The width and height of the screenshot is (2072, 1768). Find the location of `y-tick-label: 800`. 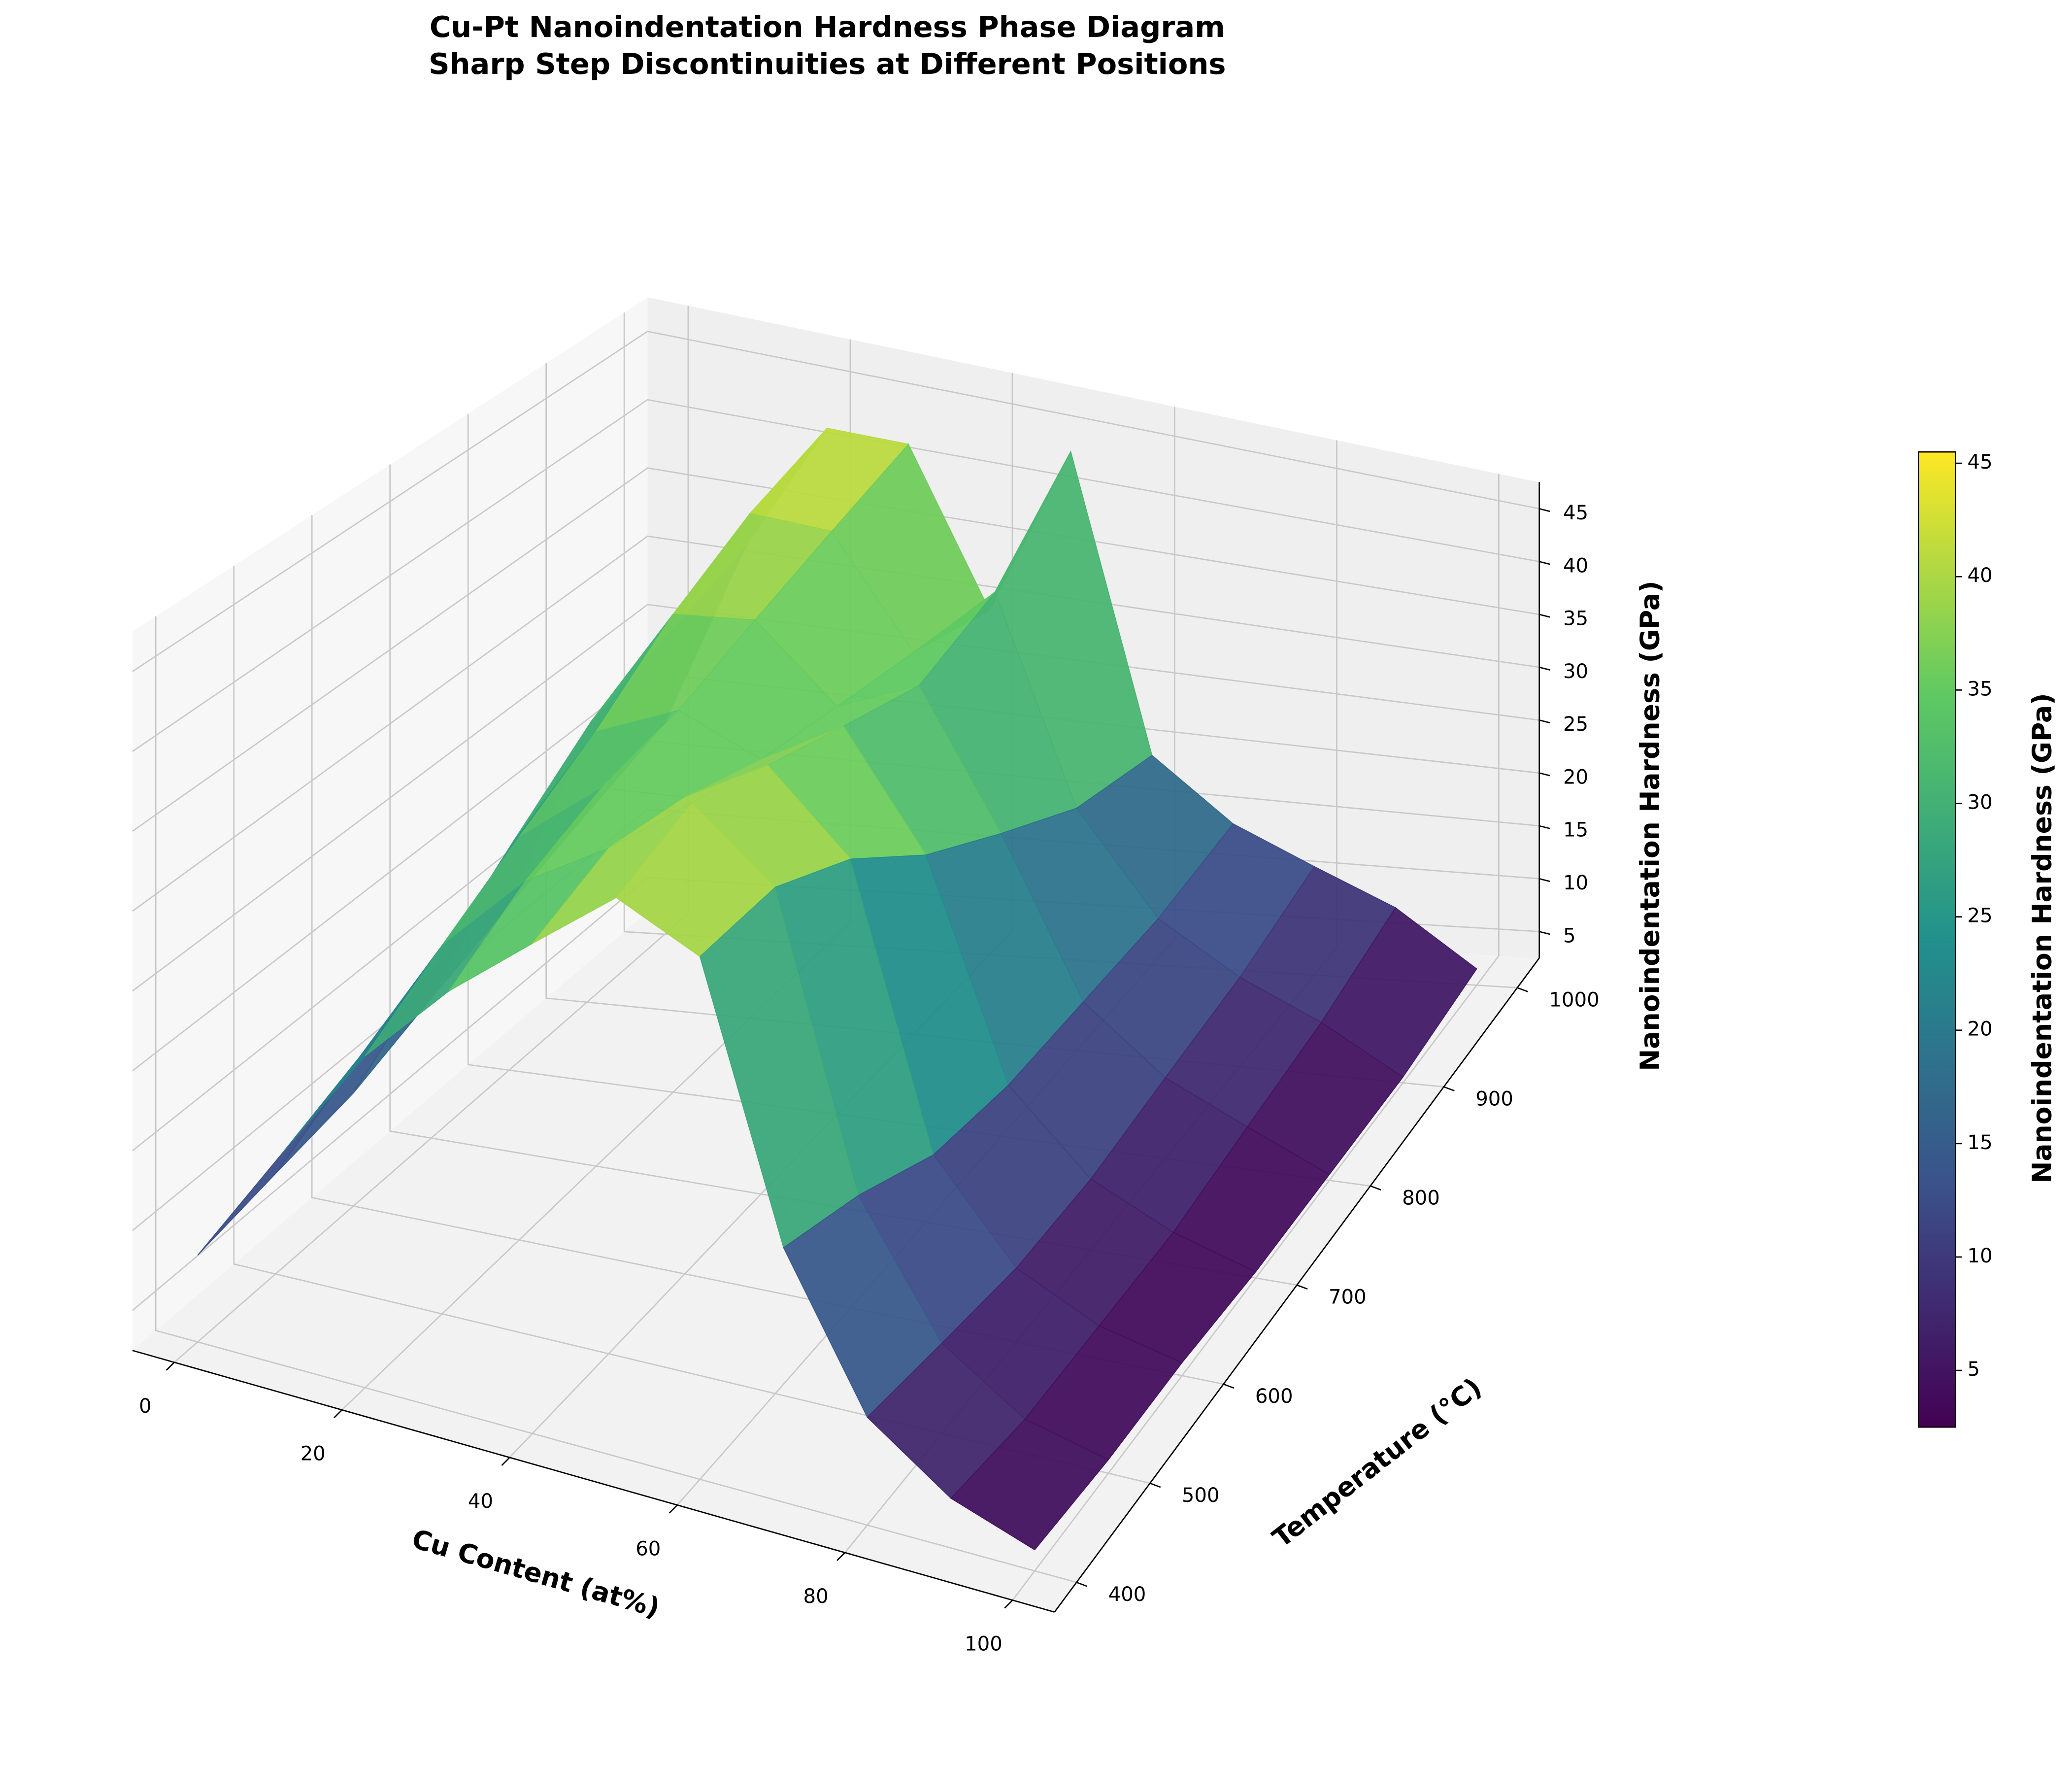

y-tick-label: 800 is located at coordinates (1421, 1198).